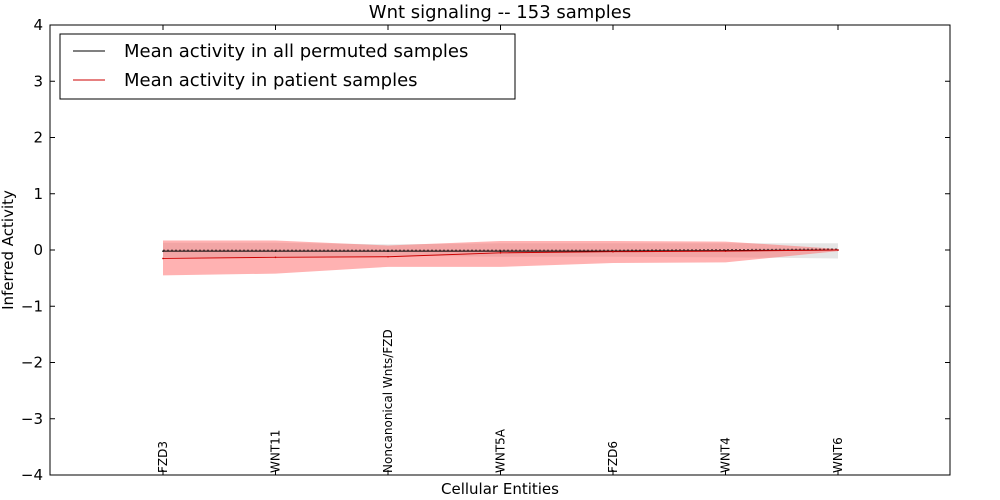 This screenshot has height=500, width=1000. What do you see at coordinates (8, 250) in the screenshot?
I see `y-axis-label: Inferred Activity` at bounding box center [8, 250].